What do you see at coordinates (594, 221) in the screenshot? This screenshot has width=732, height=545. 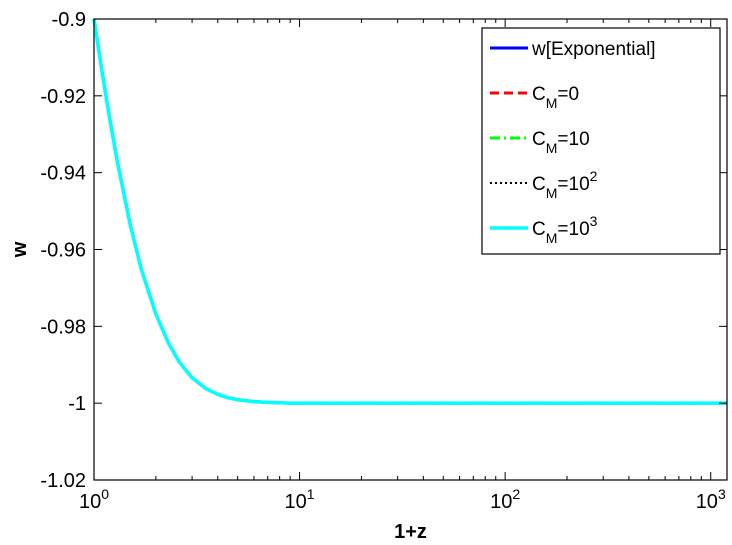 I see `legend-superscript: 3` at bounding box center [594, 221].